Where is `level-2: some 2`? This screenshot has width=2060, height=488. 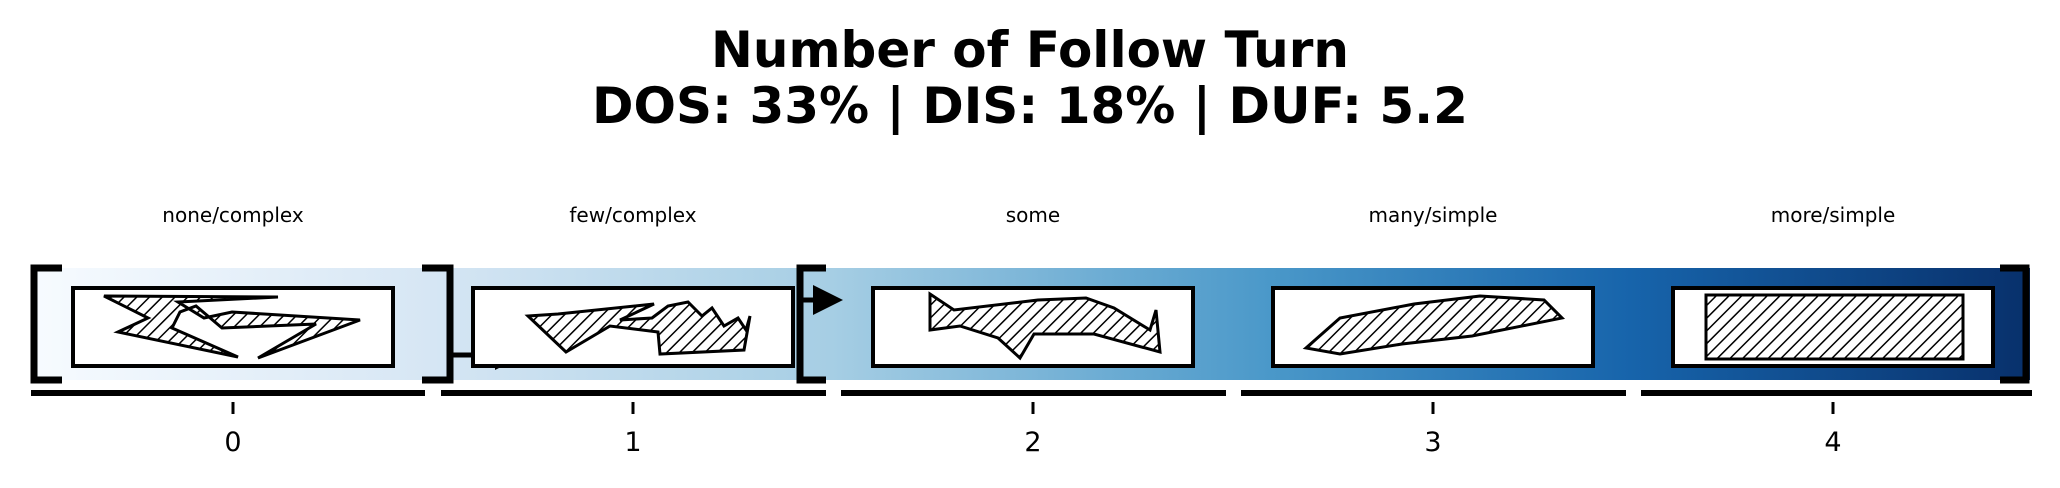
level-2: some 2 is located at coordinates (1033, 330).